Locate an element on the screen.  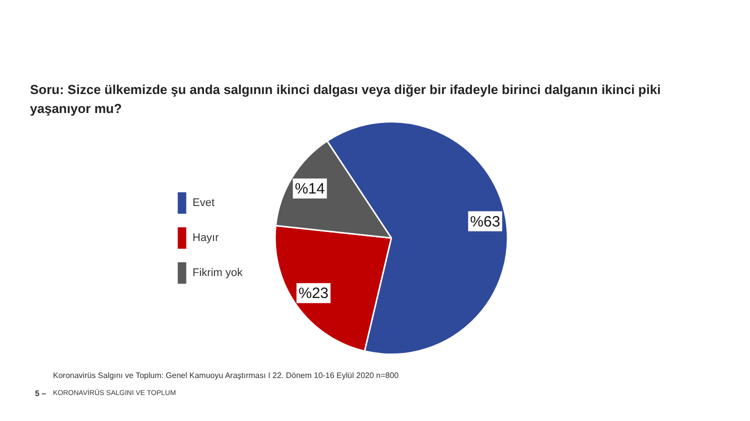
legend-label: Hayır is located at coordinates (206, 238).